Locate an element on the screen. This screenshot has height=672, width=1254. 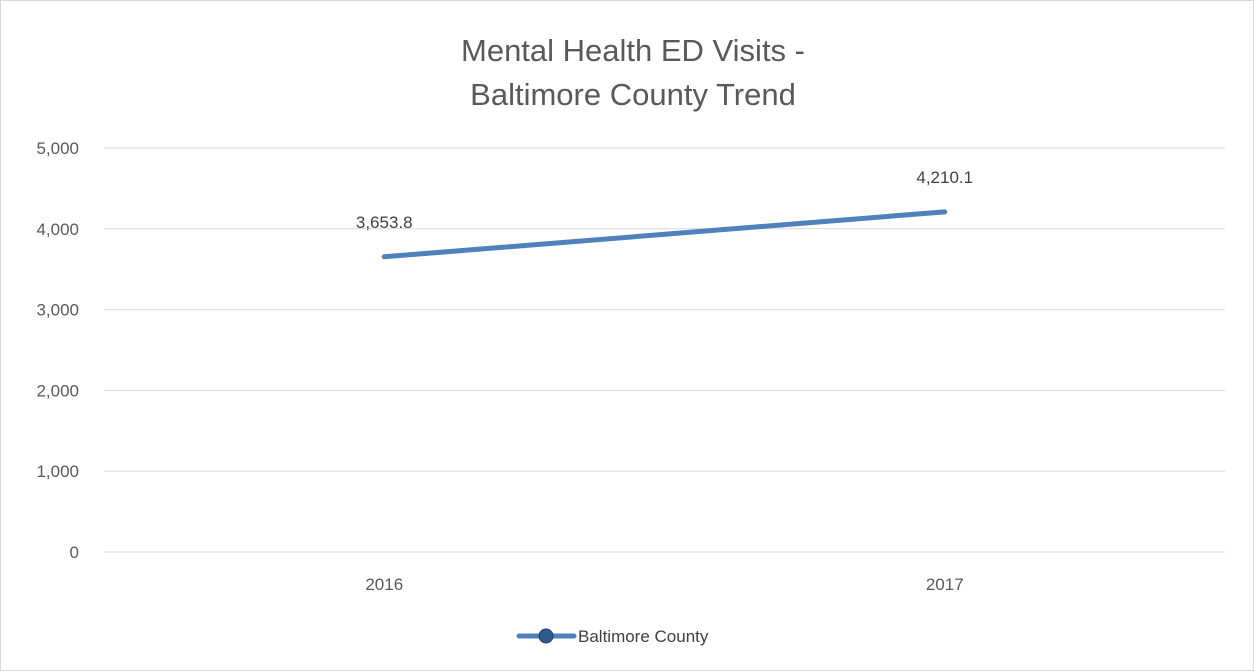
y-tick-label: 5,000 is located at coordinates (57, 148).